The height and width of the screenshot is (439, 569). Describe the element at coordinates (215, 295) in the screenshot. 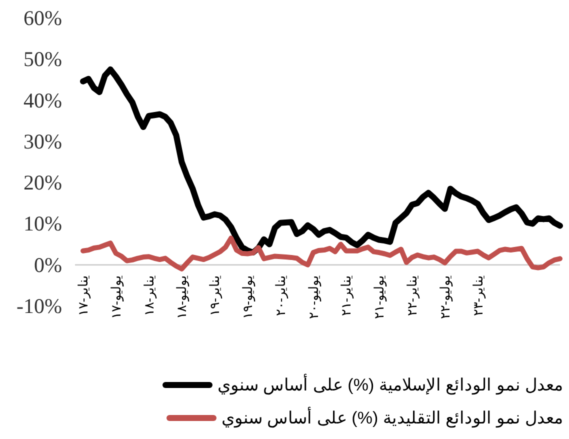

I see `x-tick-label: يناير-١٩` at that location.